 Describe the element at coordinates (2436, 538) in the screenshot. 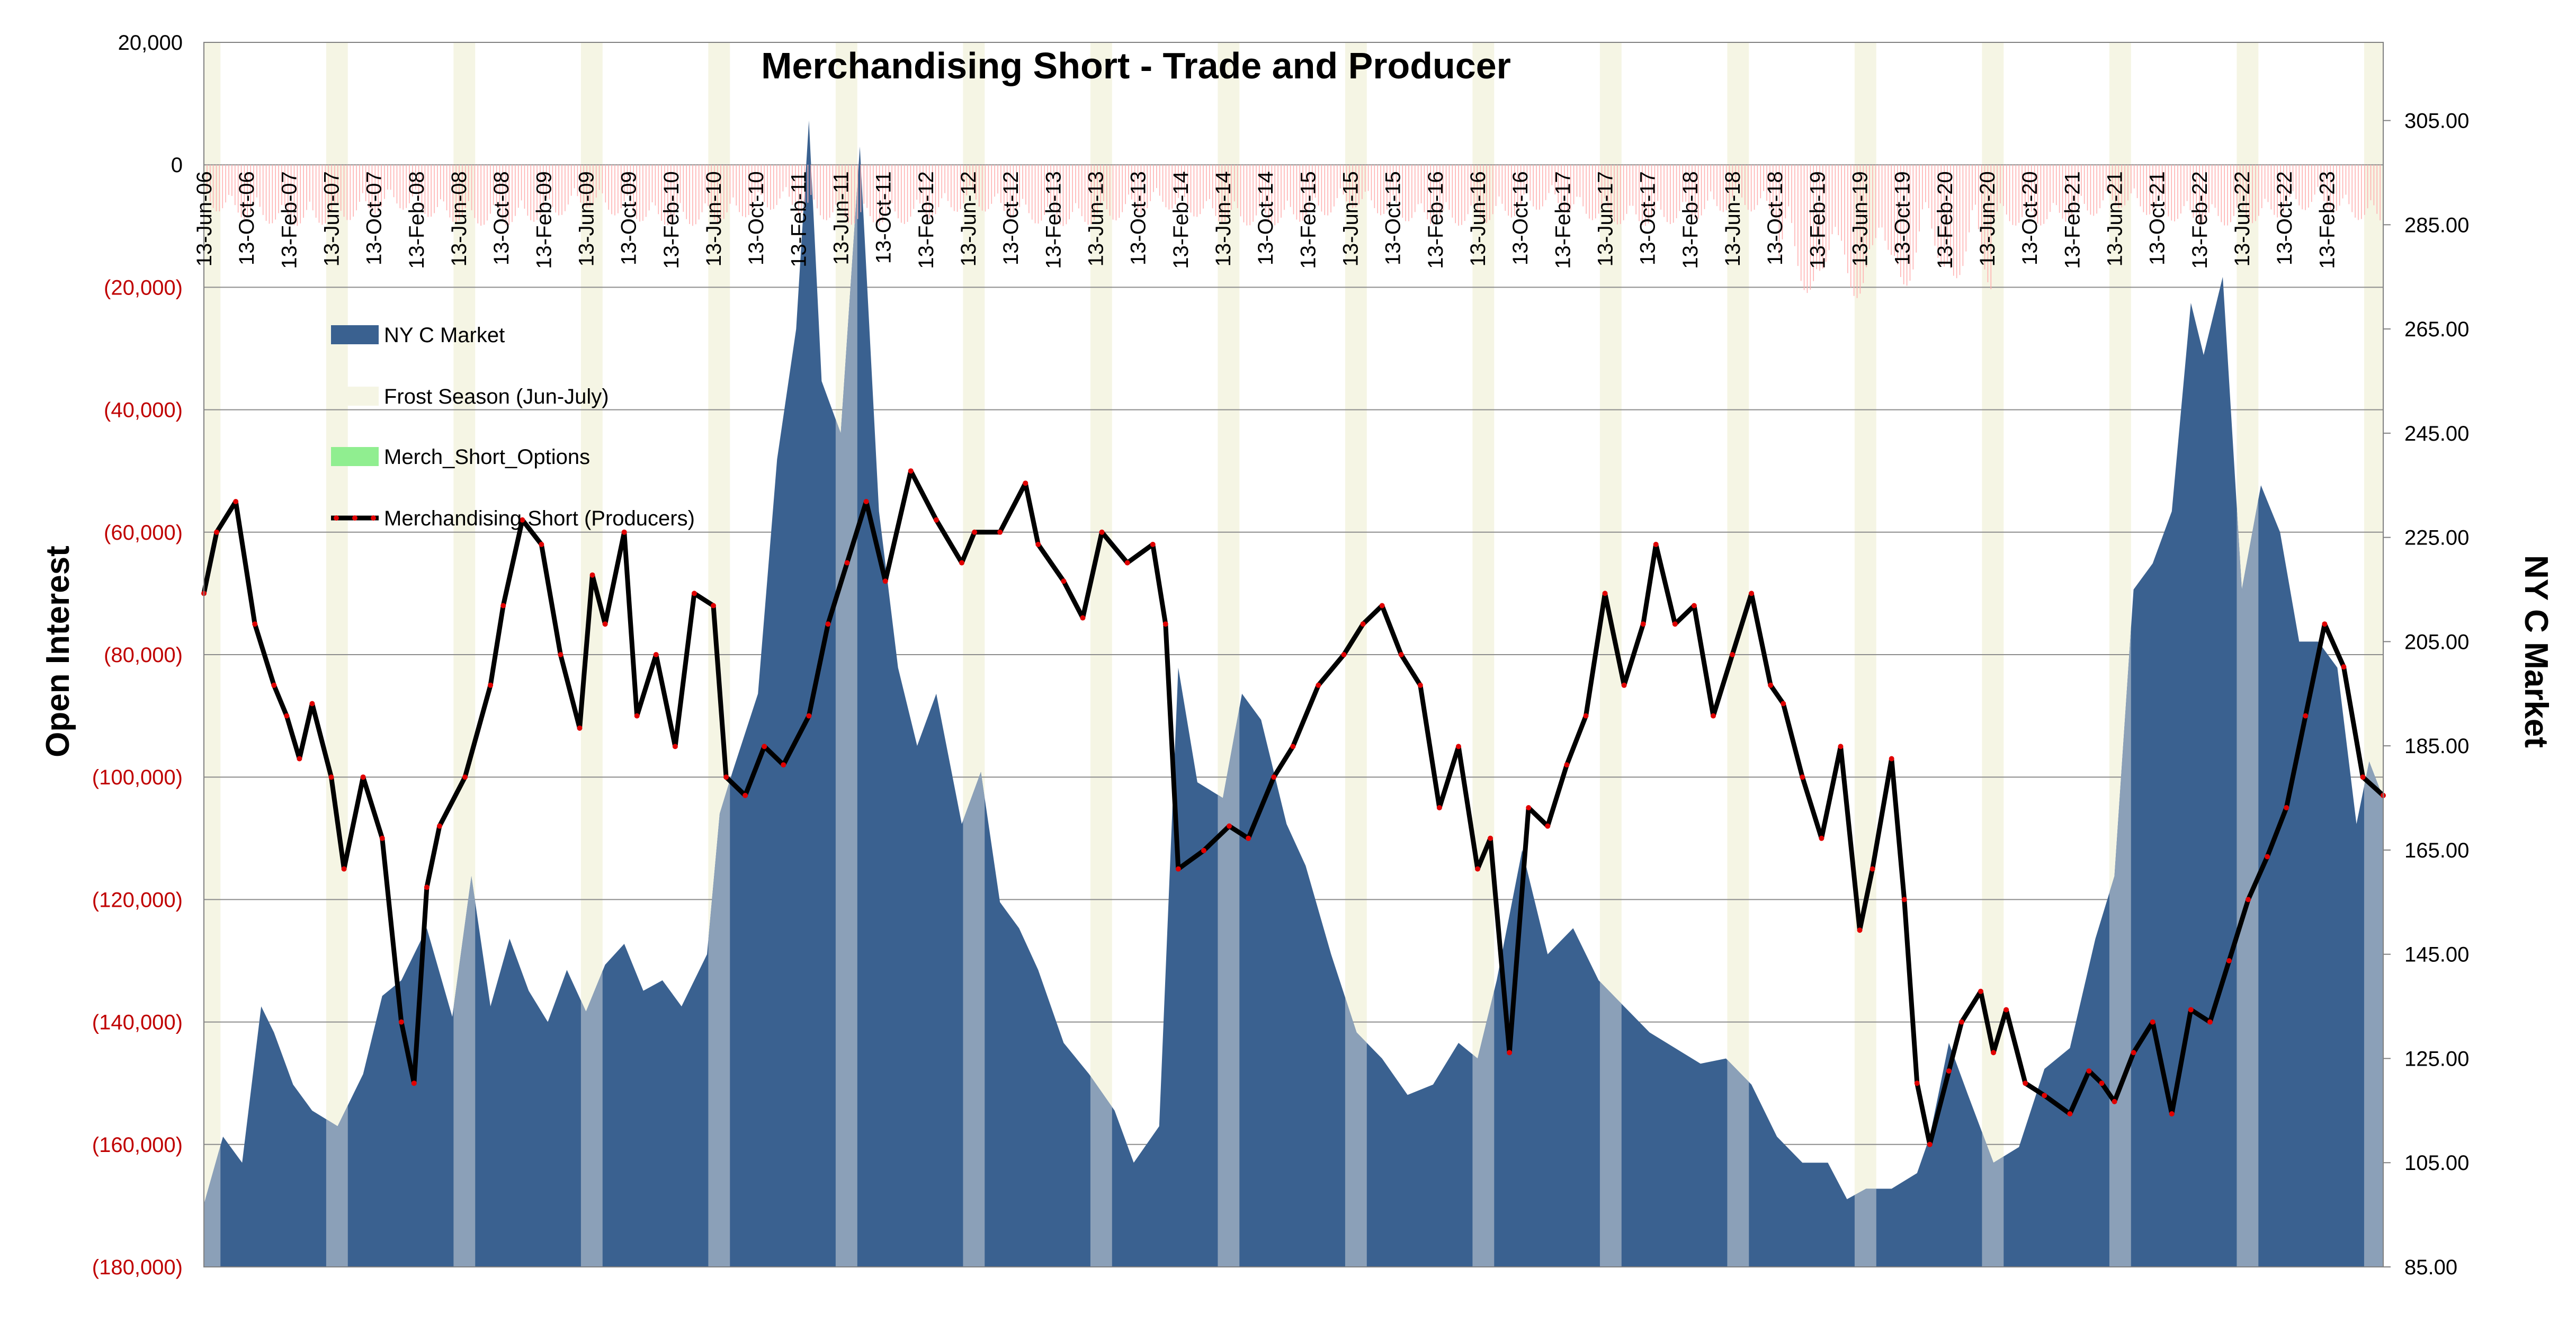

I see `right-tick-label: 225.00` at that location.